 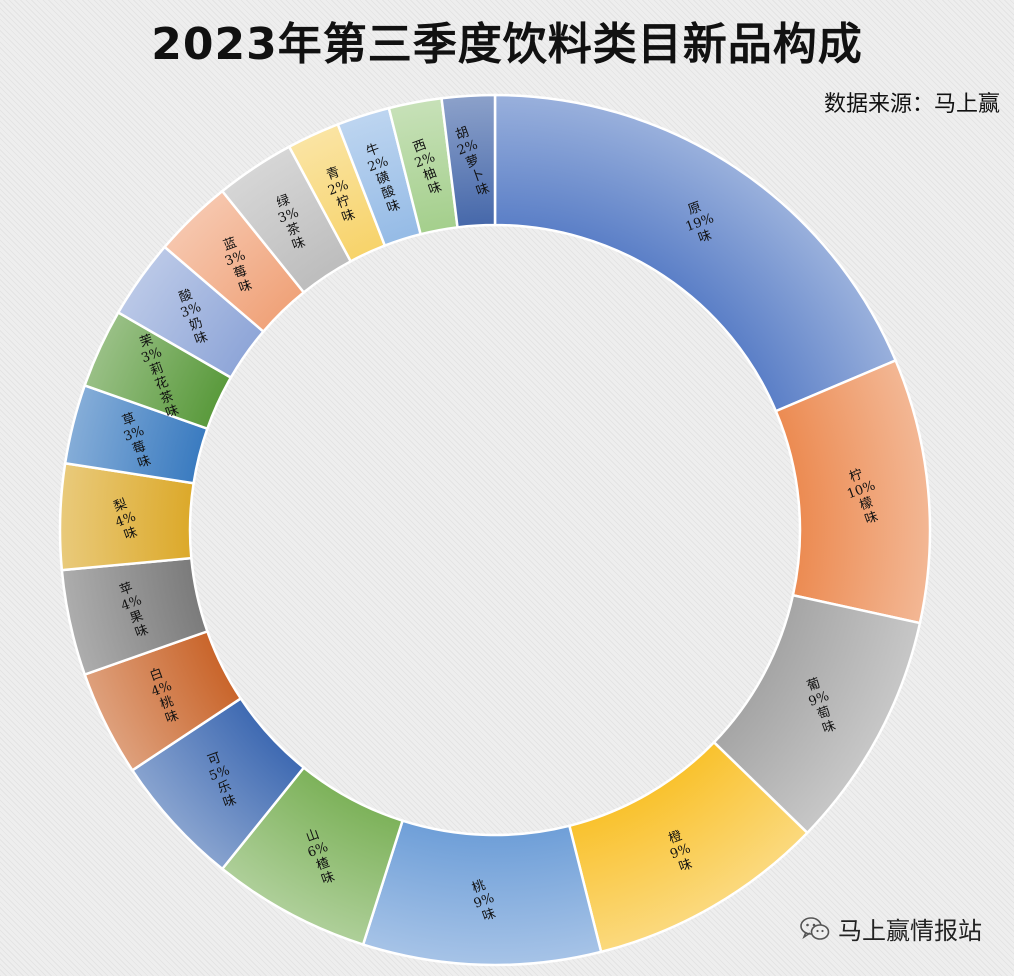 I want to click on slice-label: 梨4%味, so click(x=125, y=519).